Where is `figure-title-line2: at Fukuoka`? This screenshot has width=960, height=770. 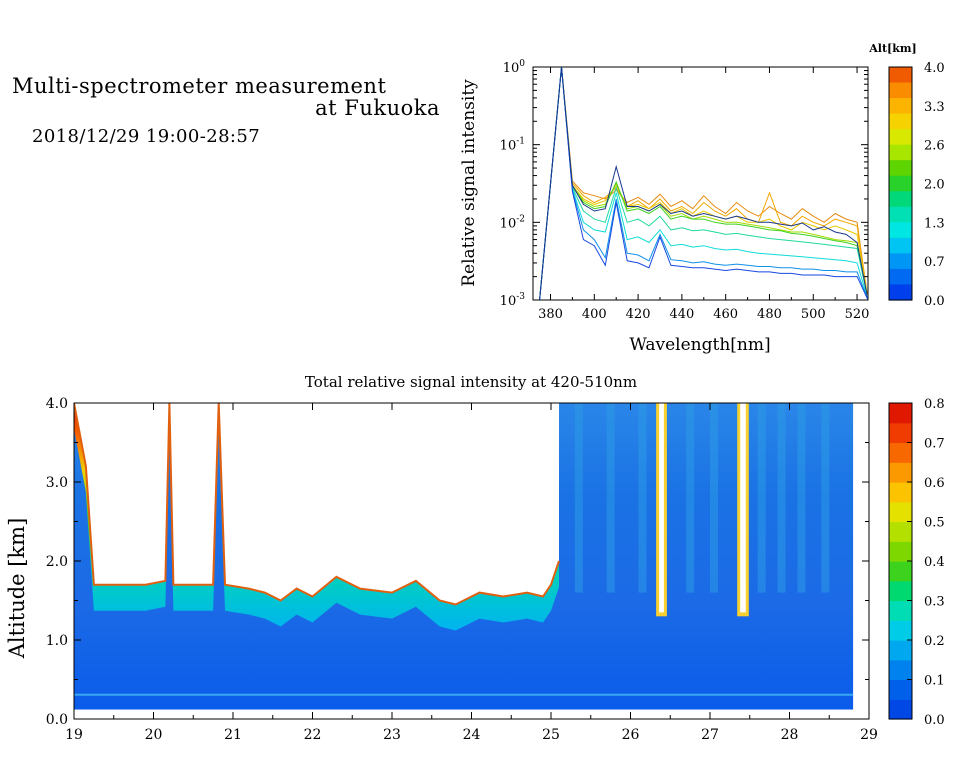
figure-title-line2: at Fukuoka is located at coordinates (377, 108).